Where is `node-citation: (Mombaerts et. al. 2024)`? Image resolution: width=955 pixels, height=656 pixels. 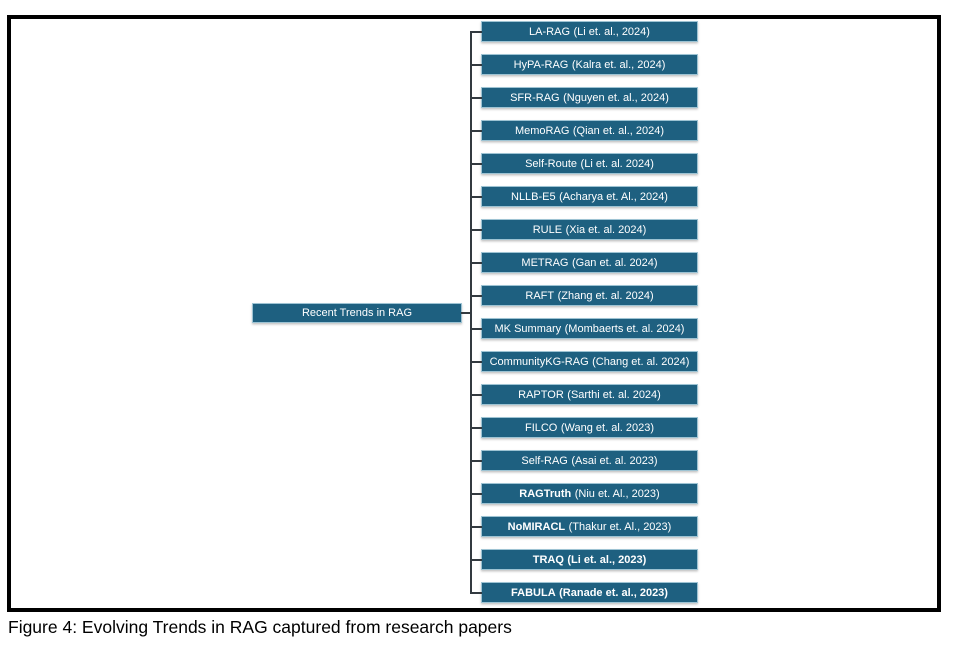 node-citation: (Mombaerts et. al. 2024) is located at coordinates (624, 328).